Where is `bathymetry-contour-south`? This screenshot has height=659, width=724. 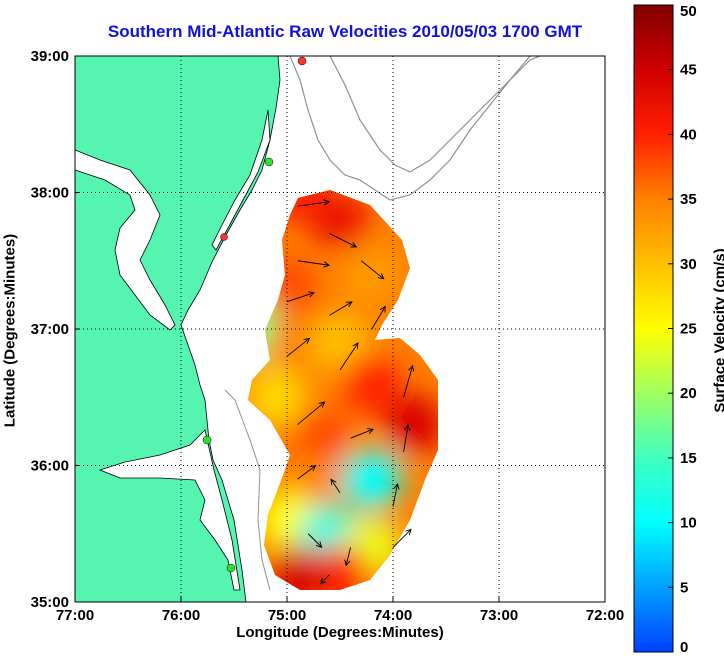 bathymetry-contour-south is located at coordinates (247, 490).